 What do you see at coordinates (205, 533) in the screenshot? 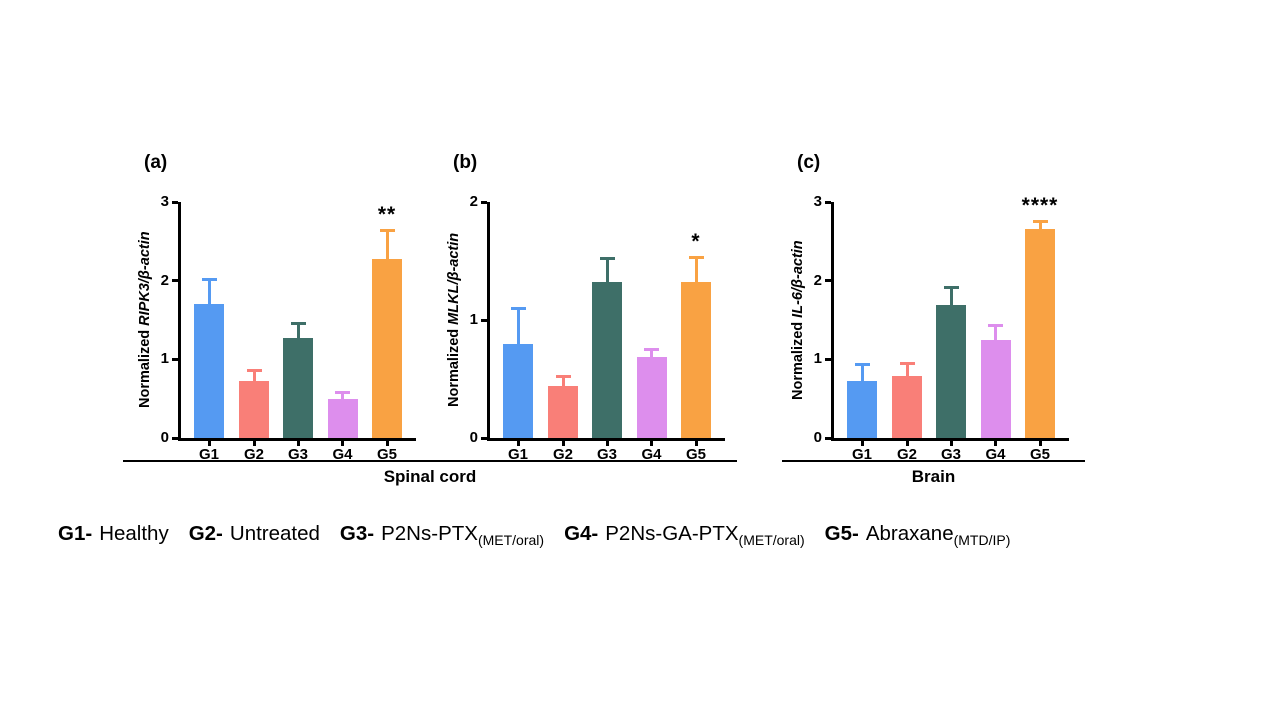
I see `legend-group-code: G2-` at bounding box center [205, 533].